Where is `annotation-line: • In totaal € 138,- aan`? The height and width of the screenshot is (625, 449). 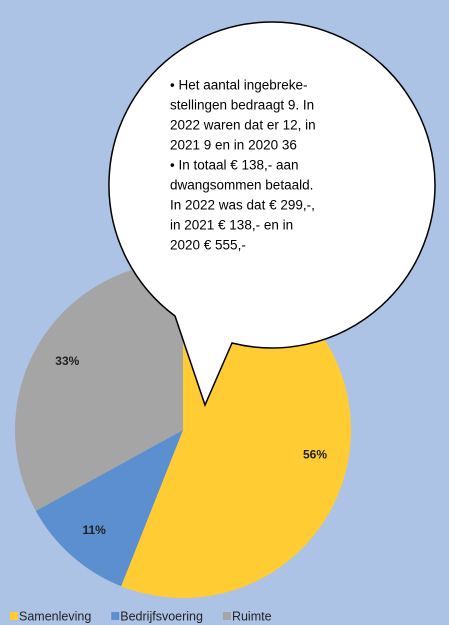
annotation-line: • In totaal € 138,- aan is located at coordinates (234, 165).